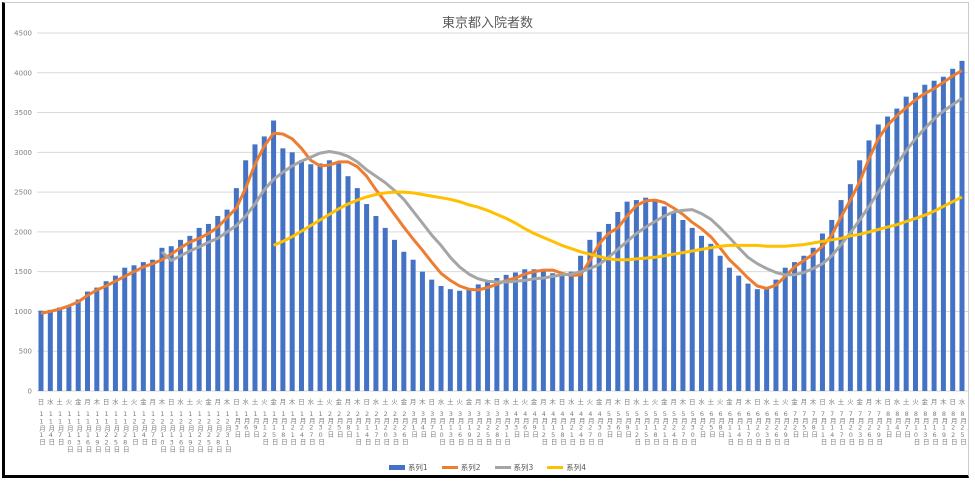 The height and width of the screenshot is (486, 975). I want to click on legend-label: 系列4, so click(576, 467).